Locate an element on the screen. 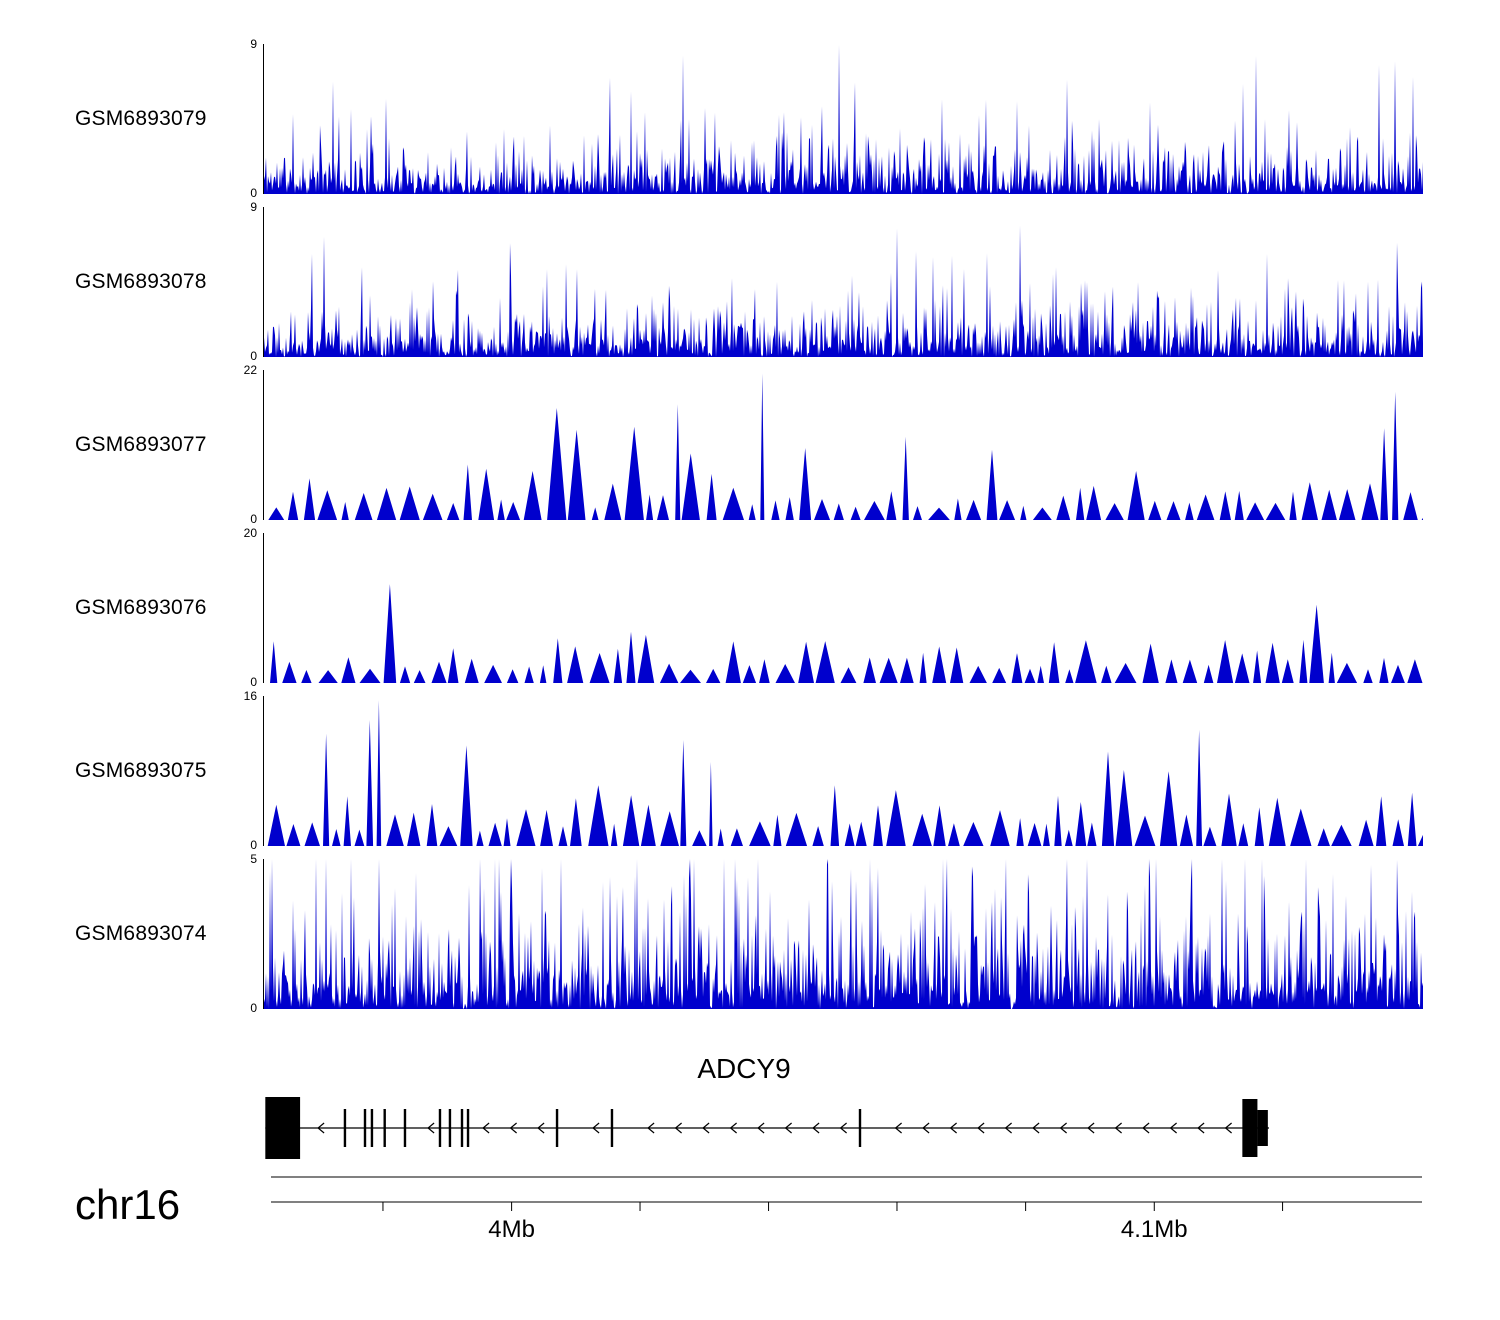  coverage-track: GSM6893075 16 0 is located at coordinates (750, 770).